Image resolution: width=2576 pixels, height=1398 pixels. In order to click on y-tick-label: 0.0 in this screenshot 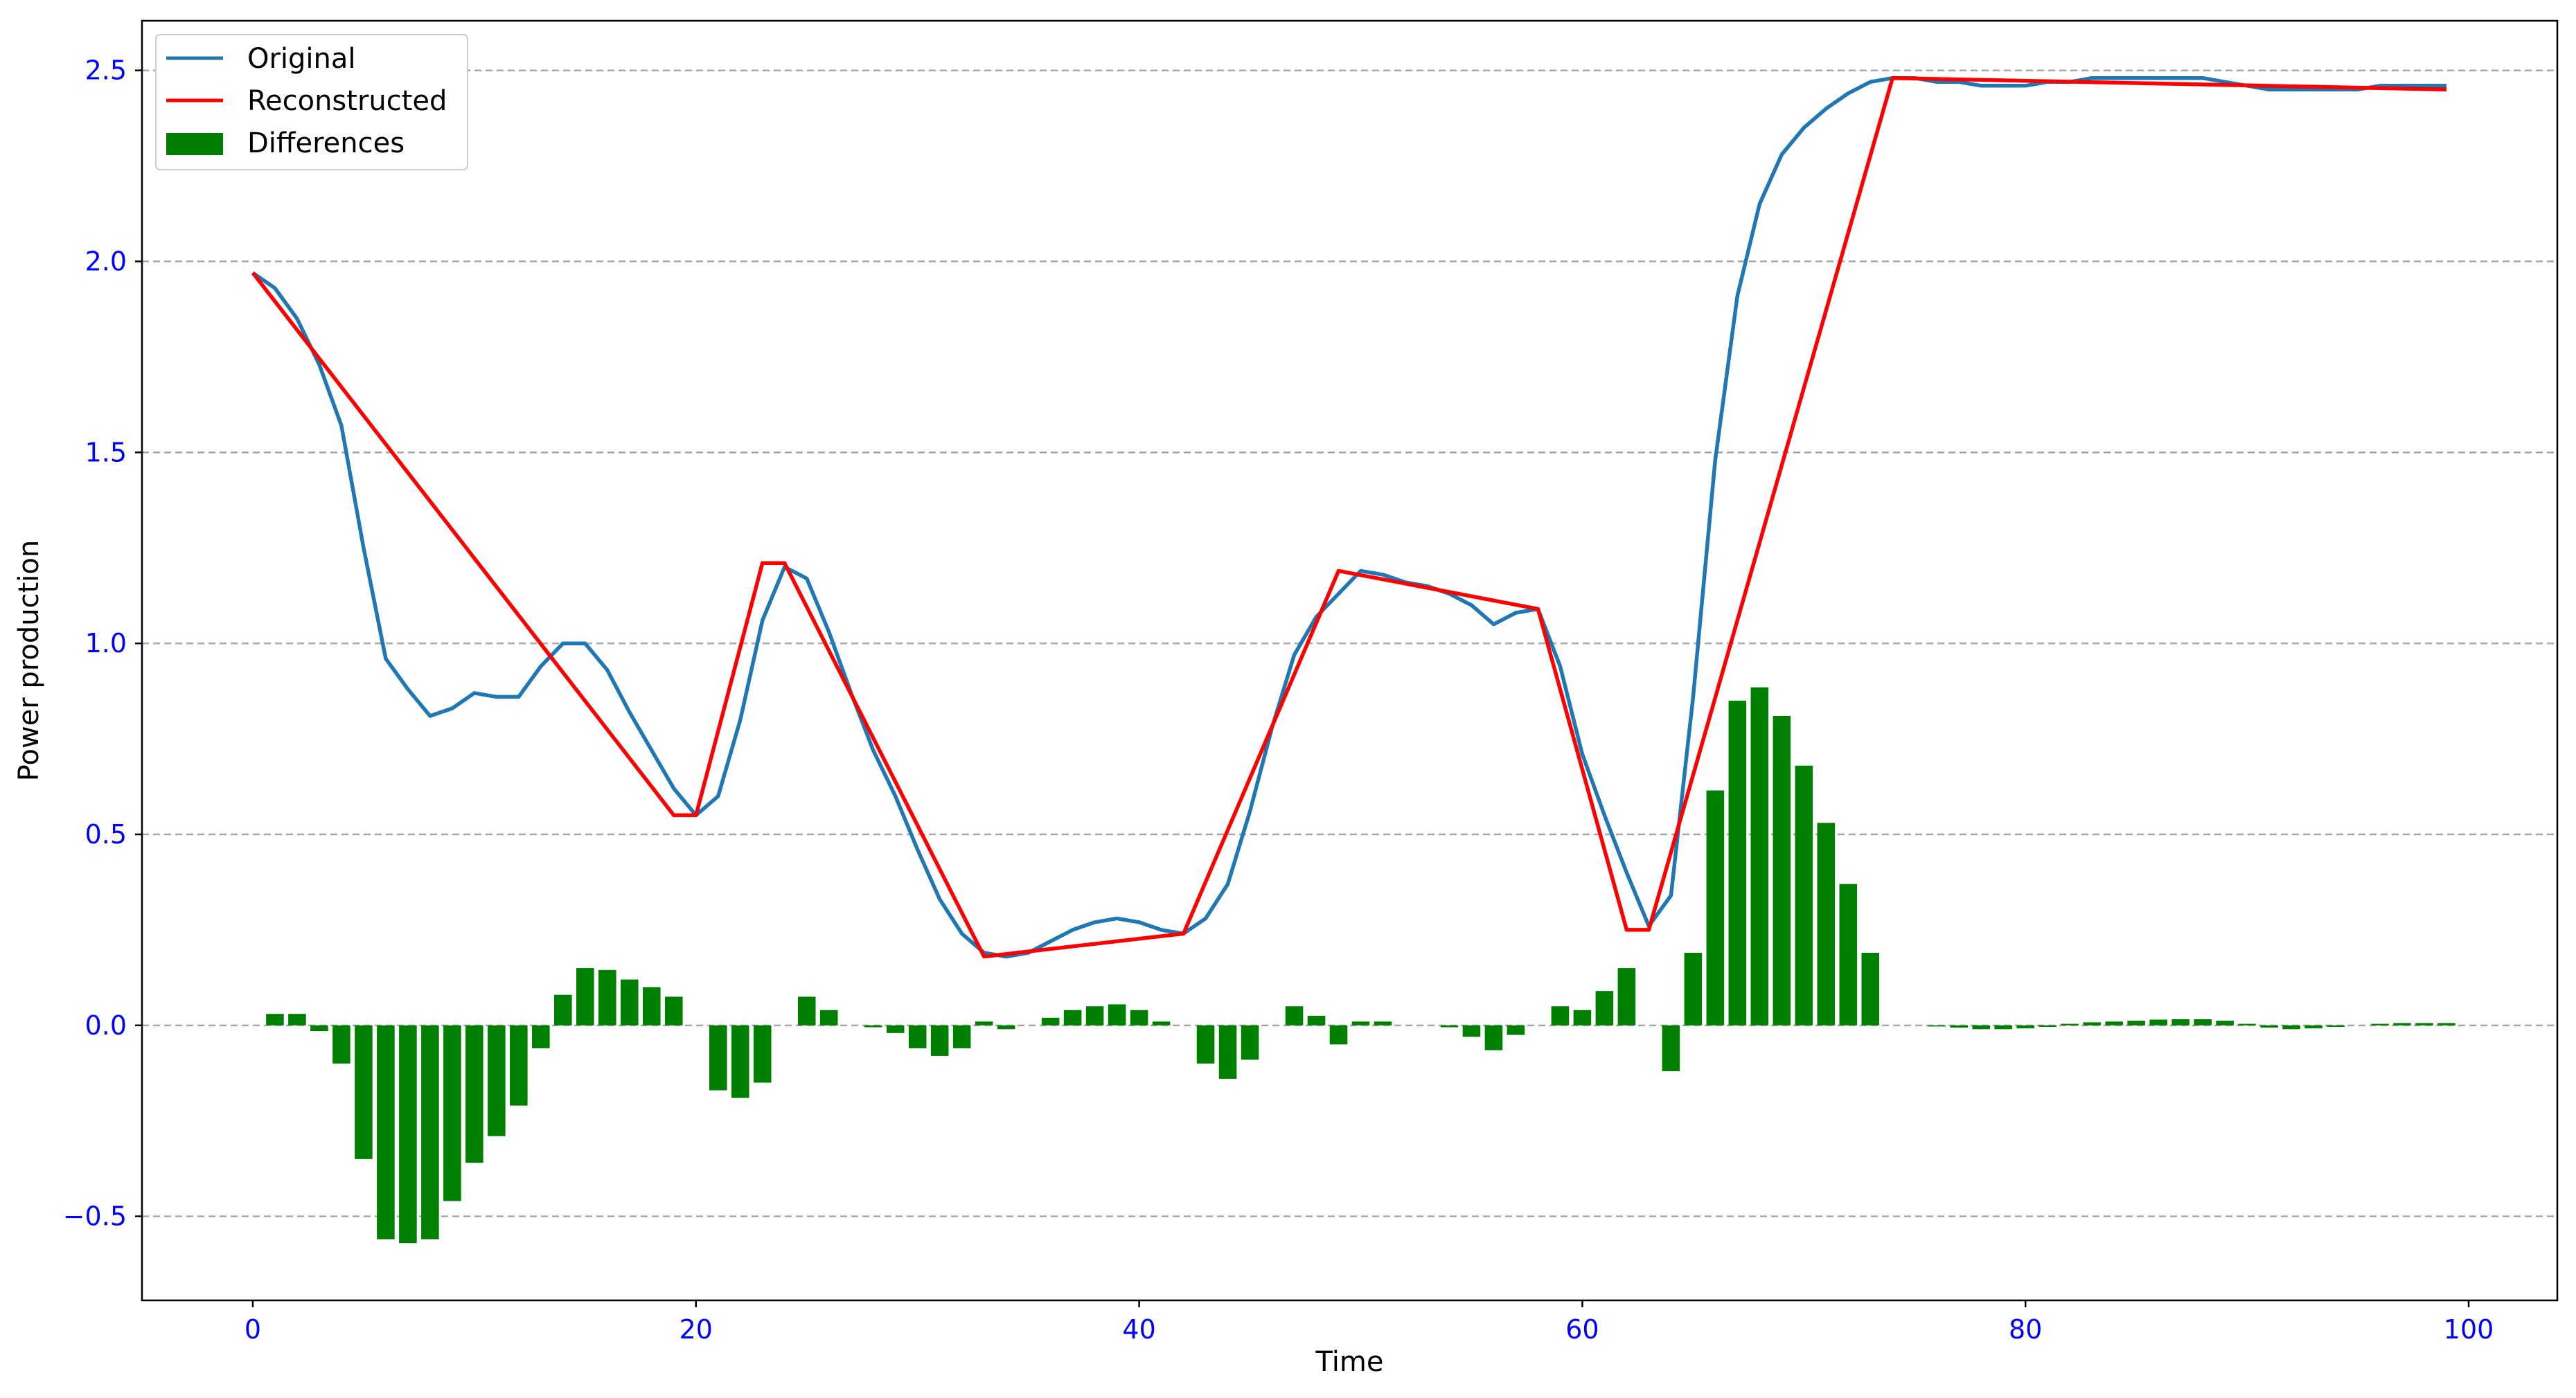, I will do `click(106, 1025)`.